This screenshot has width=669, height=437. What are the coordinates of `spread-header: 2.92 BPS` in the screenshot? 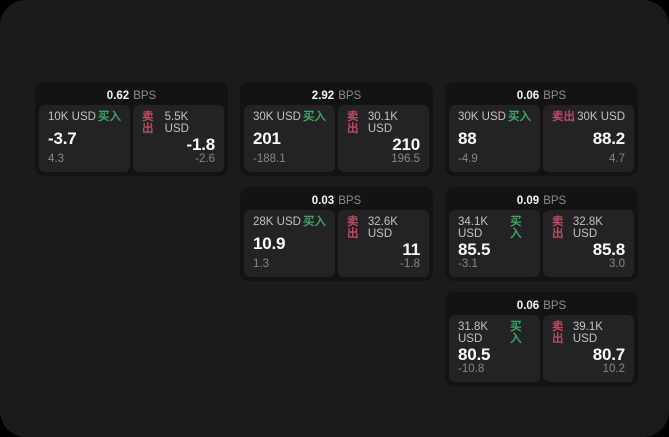 It's located at (336, 95).